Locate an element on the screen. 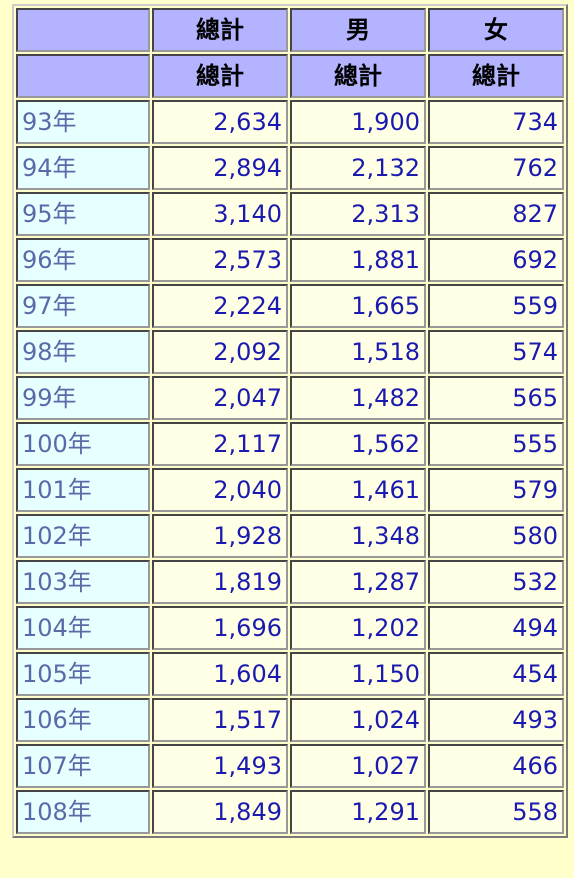 The width and height of the screenshot is (574, 878). cell-total: 2,117 is located at coordinates (220, 444).